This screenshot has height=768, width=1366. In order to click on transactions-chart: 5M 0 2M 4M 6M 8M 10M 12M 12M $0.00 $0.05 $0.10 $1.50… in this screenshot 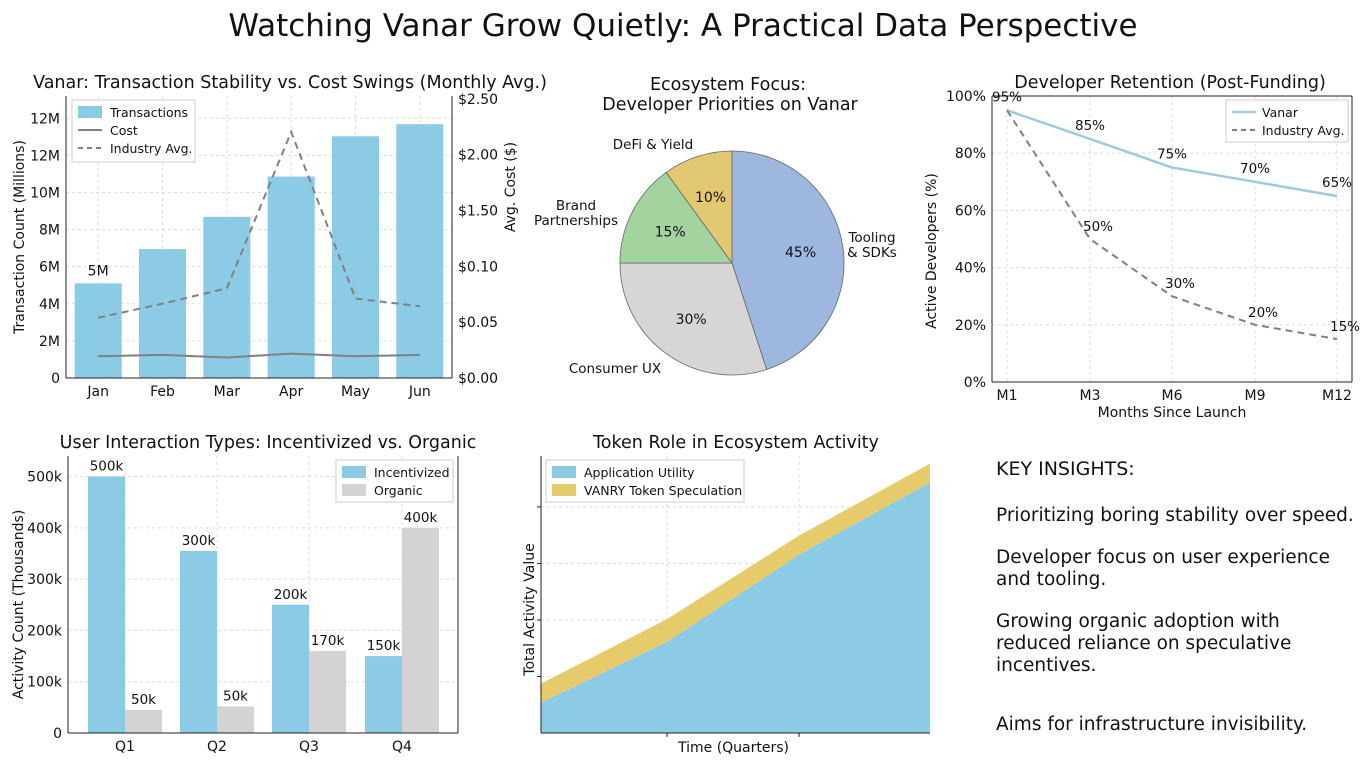, I will do `click(265, 246)`.